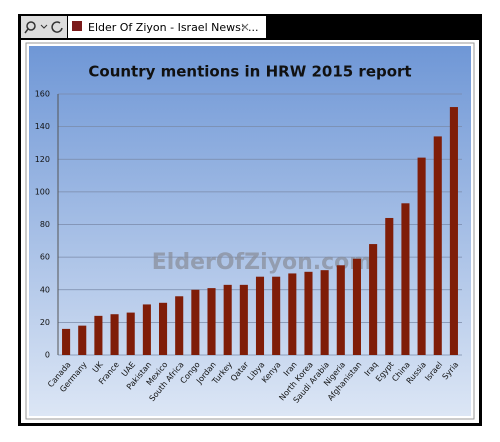  What do you see at coordinates (45, 322) in the screenshot?
I see `y-tick-label: 20` at bounding box center [45, 322].